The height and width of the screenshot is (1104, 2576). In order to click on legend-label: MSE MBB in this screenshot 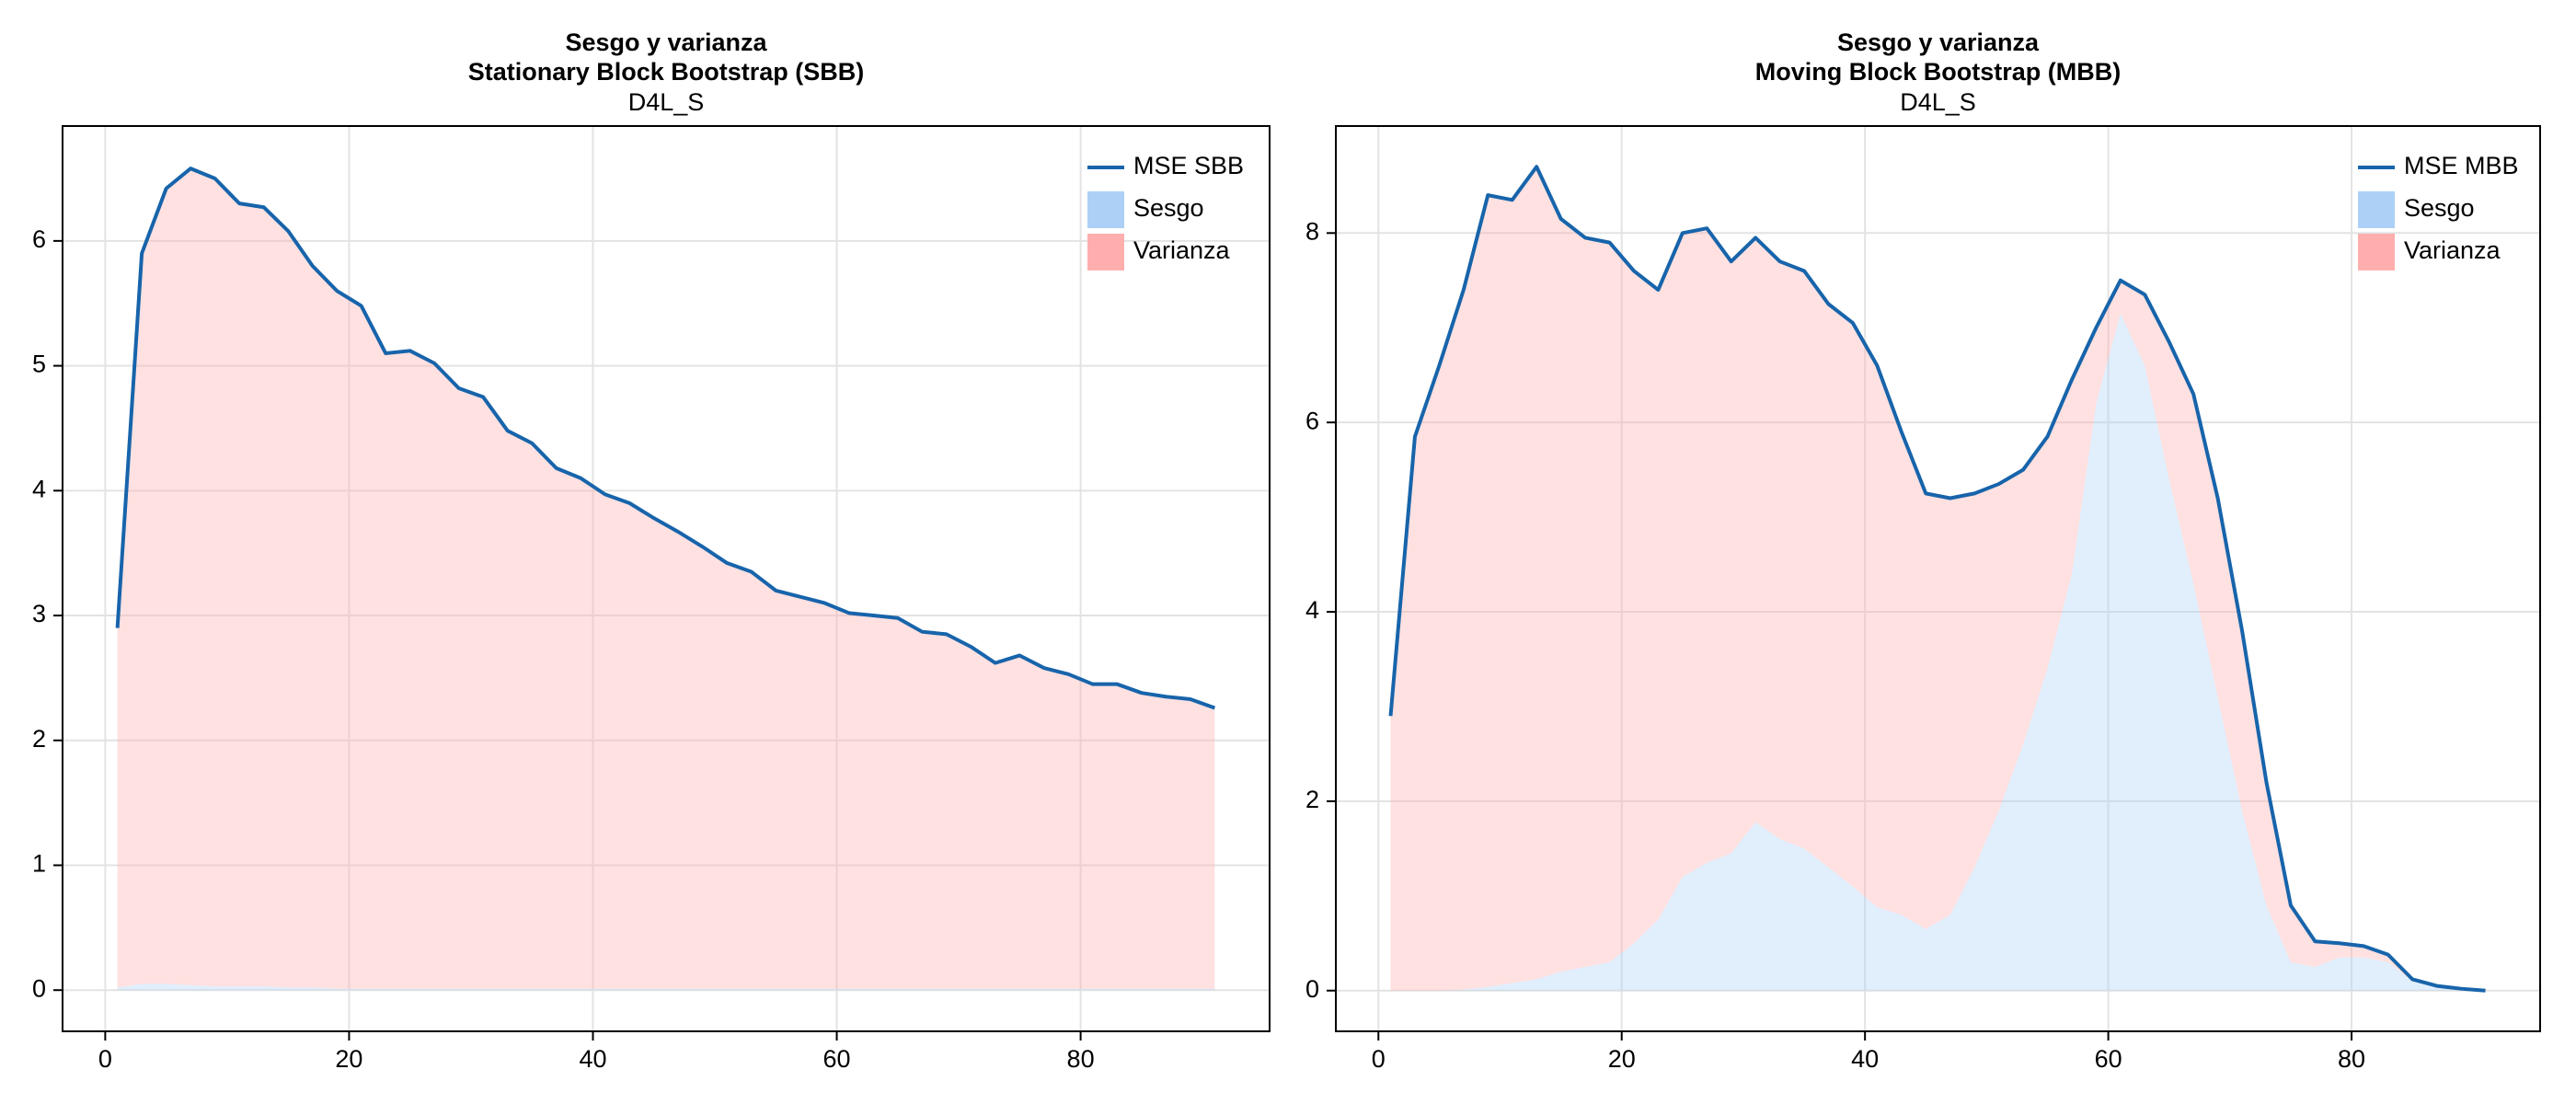, I will do `click(2461, 165)`.